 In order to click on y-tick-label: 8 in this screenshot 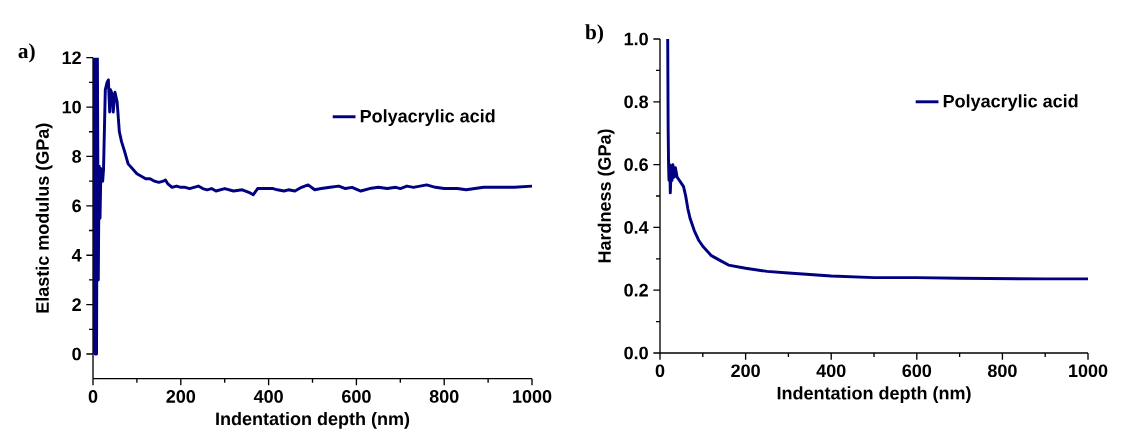, I will do `click(77, 156)`.